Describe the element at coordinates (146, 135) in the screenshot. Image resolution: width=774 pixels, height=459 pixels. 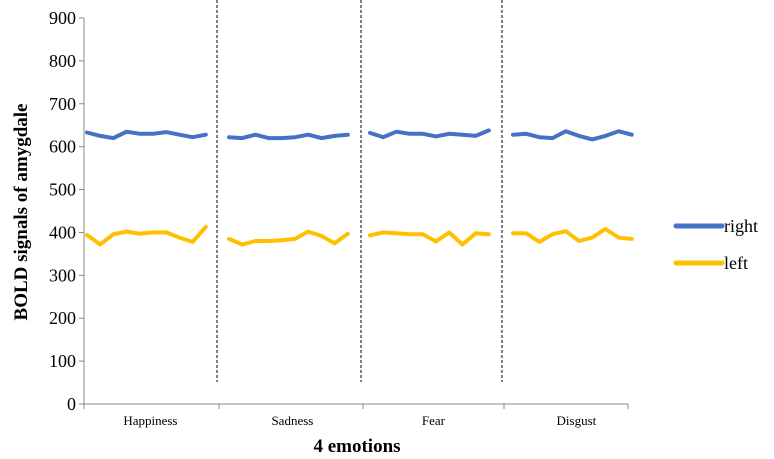
I see `series-line-right-happiness` at that location.